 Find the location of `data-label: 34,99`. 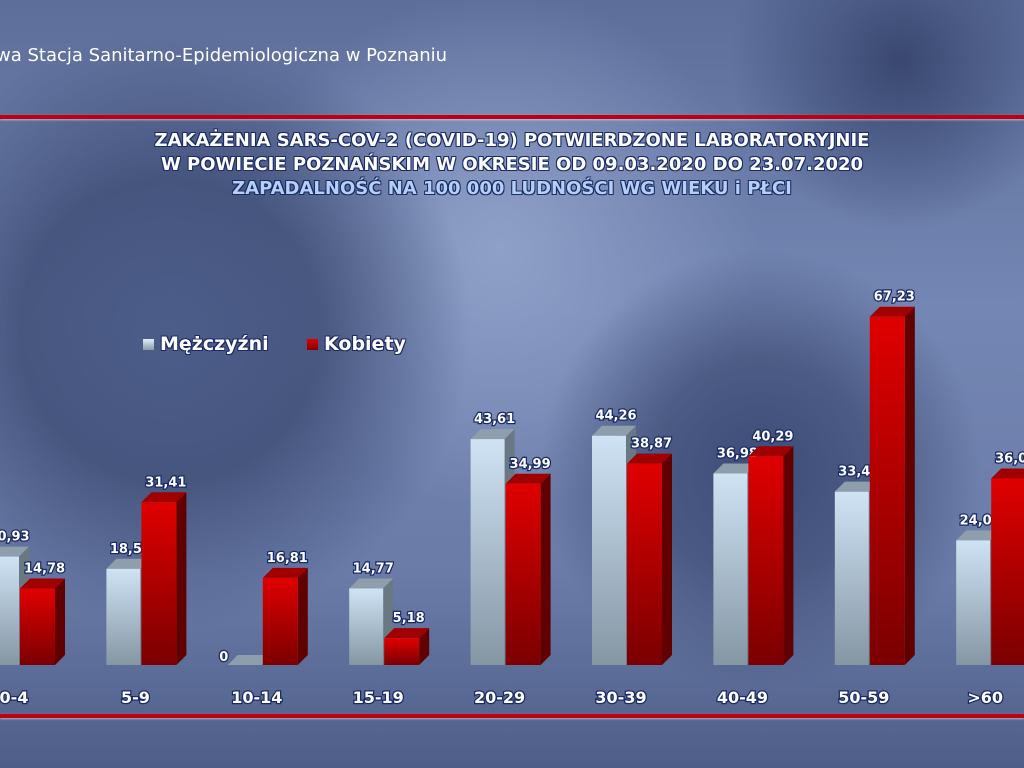

data-label: 34,99 is located at coordinates (530, 464).